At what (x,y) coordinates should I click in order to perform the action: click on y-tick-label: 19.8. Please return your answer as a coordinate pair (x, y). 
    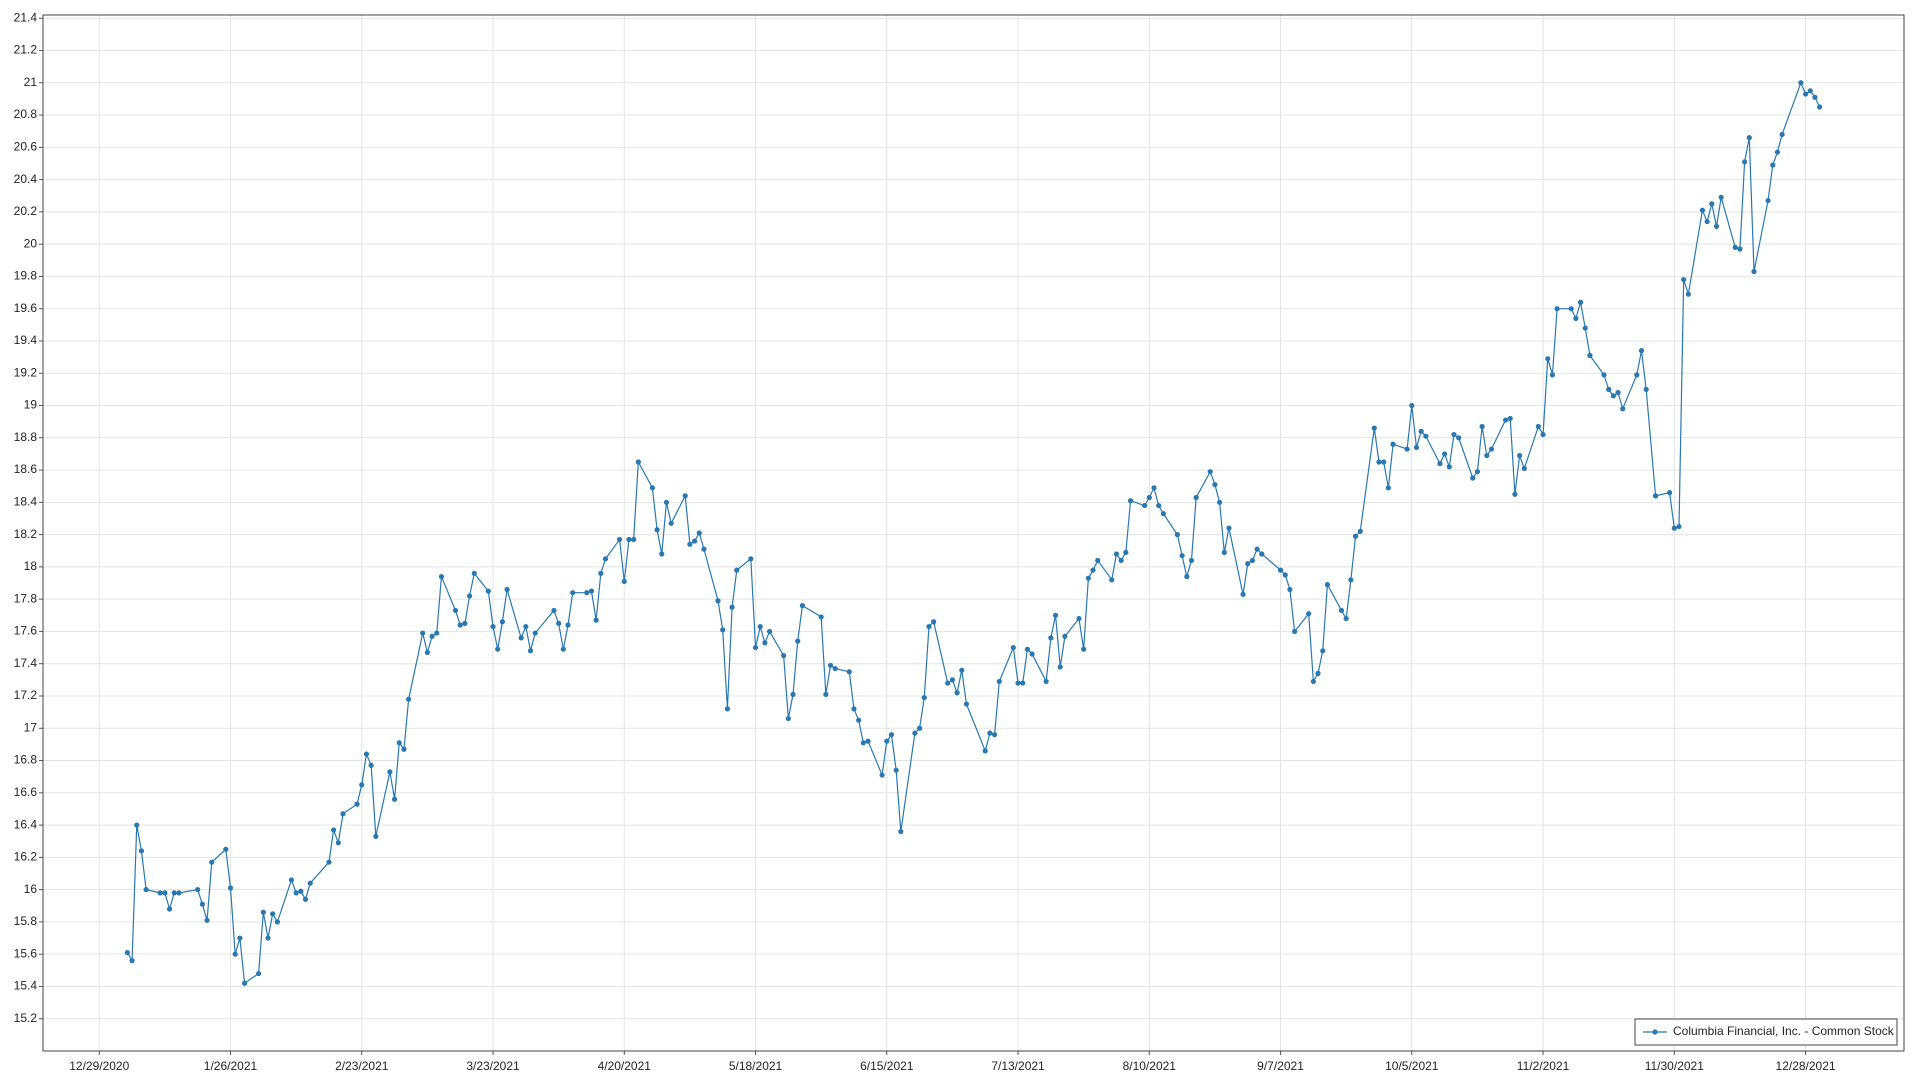
    Looking at the image, I should click on (26, 276).